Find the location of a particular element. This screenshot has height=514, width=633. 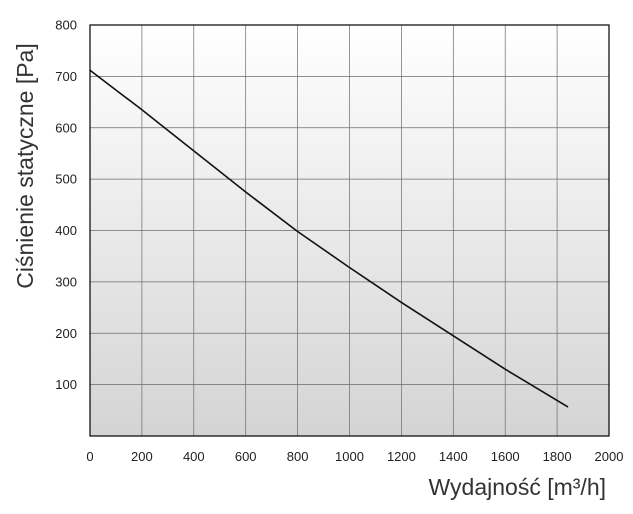

y-axis-title: Ciśnienie statyczne [Pa] is located at coordinates (25, 165).